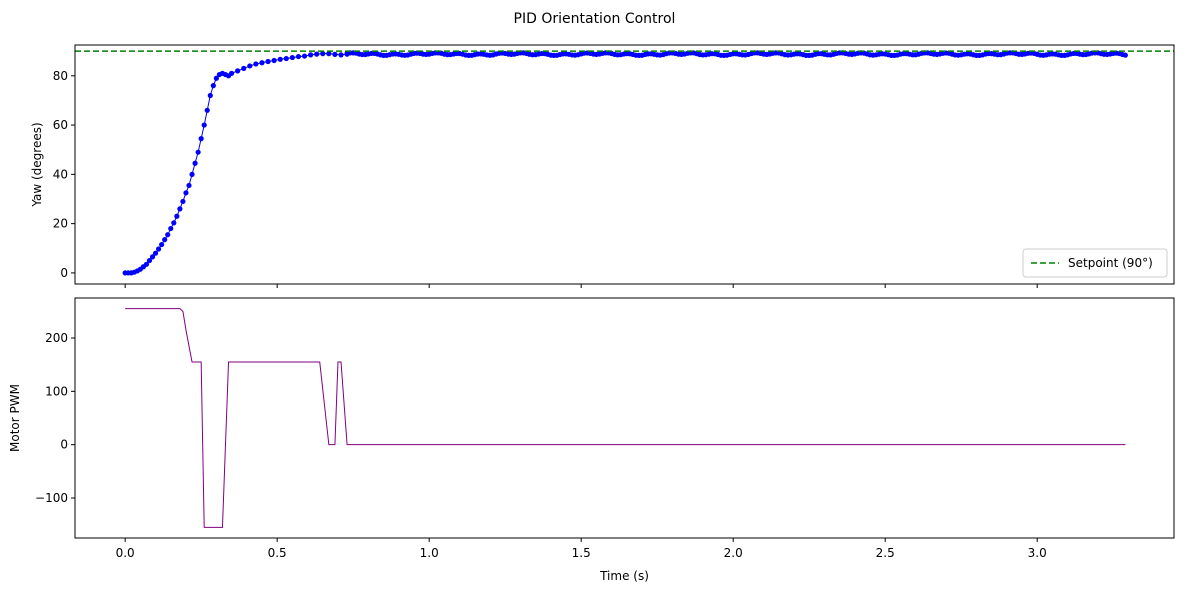 Image resolution: width=1189 pixels, height=592 pixels. Describe the element at coordinates (624, 576) in the screenshot. I see `x-axis-label: Time (s)` at that location.